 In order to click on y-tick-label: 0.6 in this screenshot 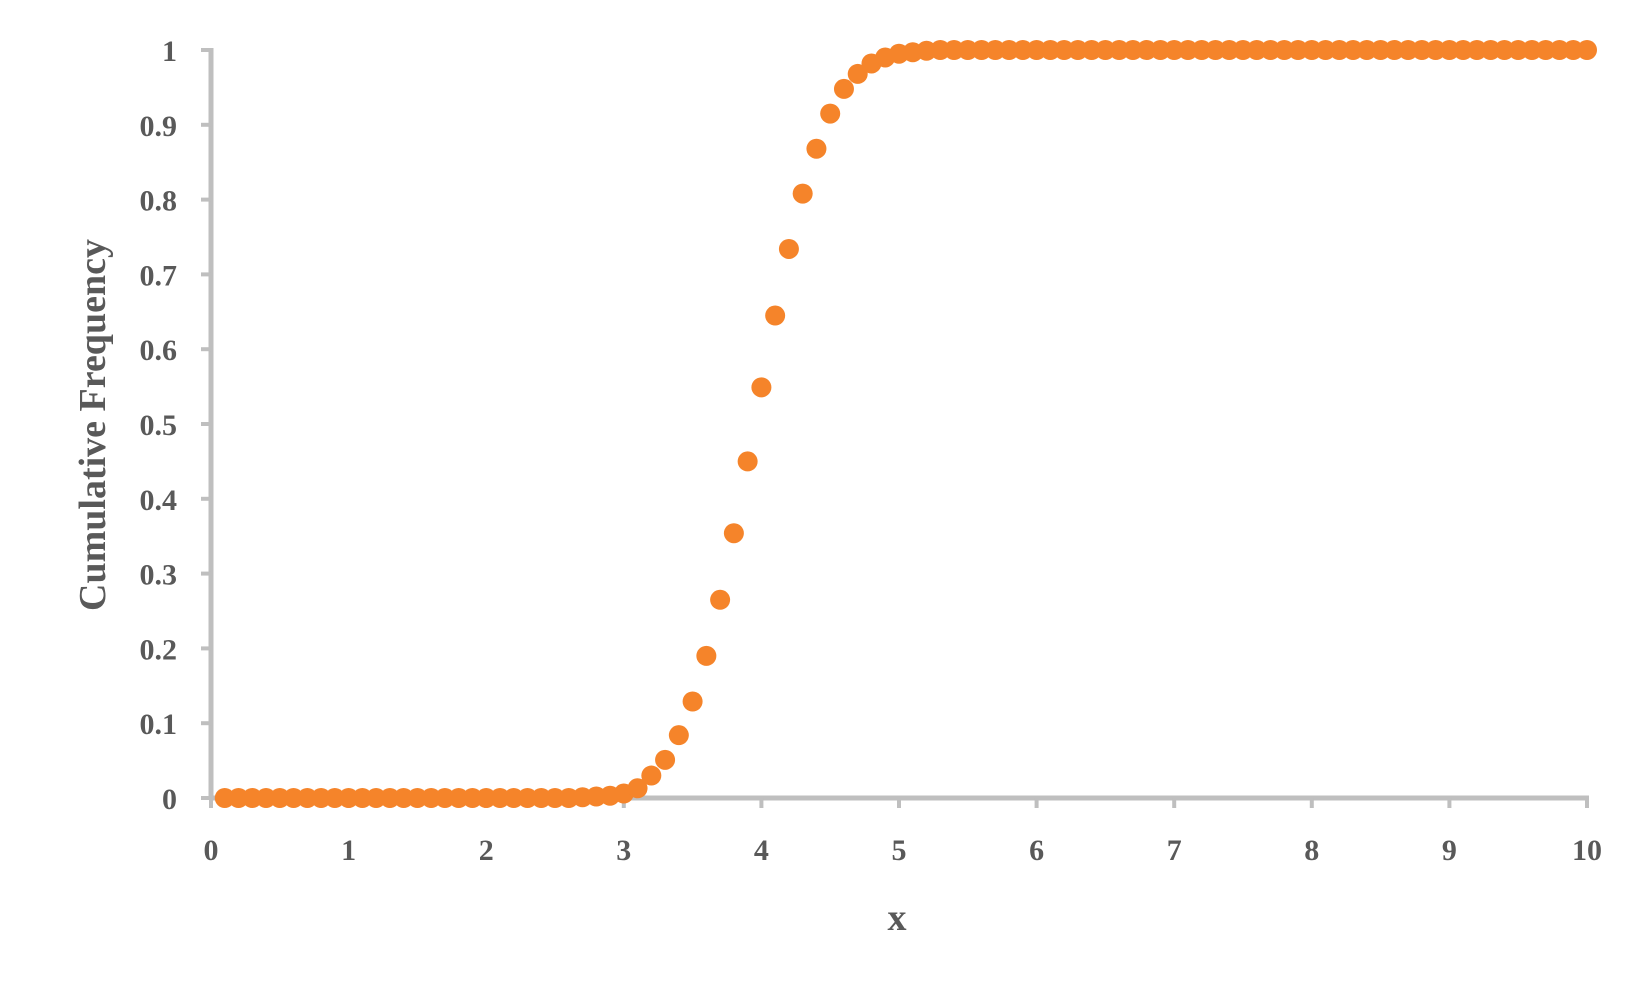, I will do `click(159, 350)`.